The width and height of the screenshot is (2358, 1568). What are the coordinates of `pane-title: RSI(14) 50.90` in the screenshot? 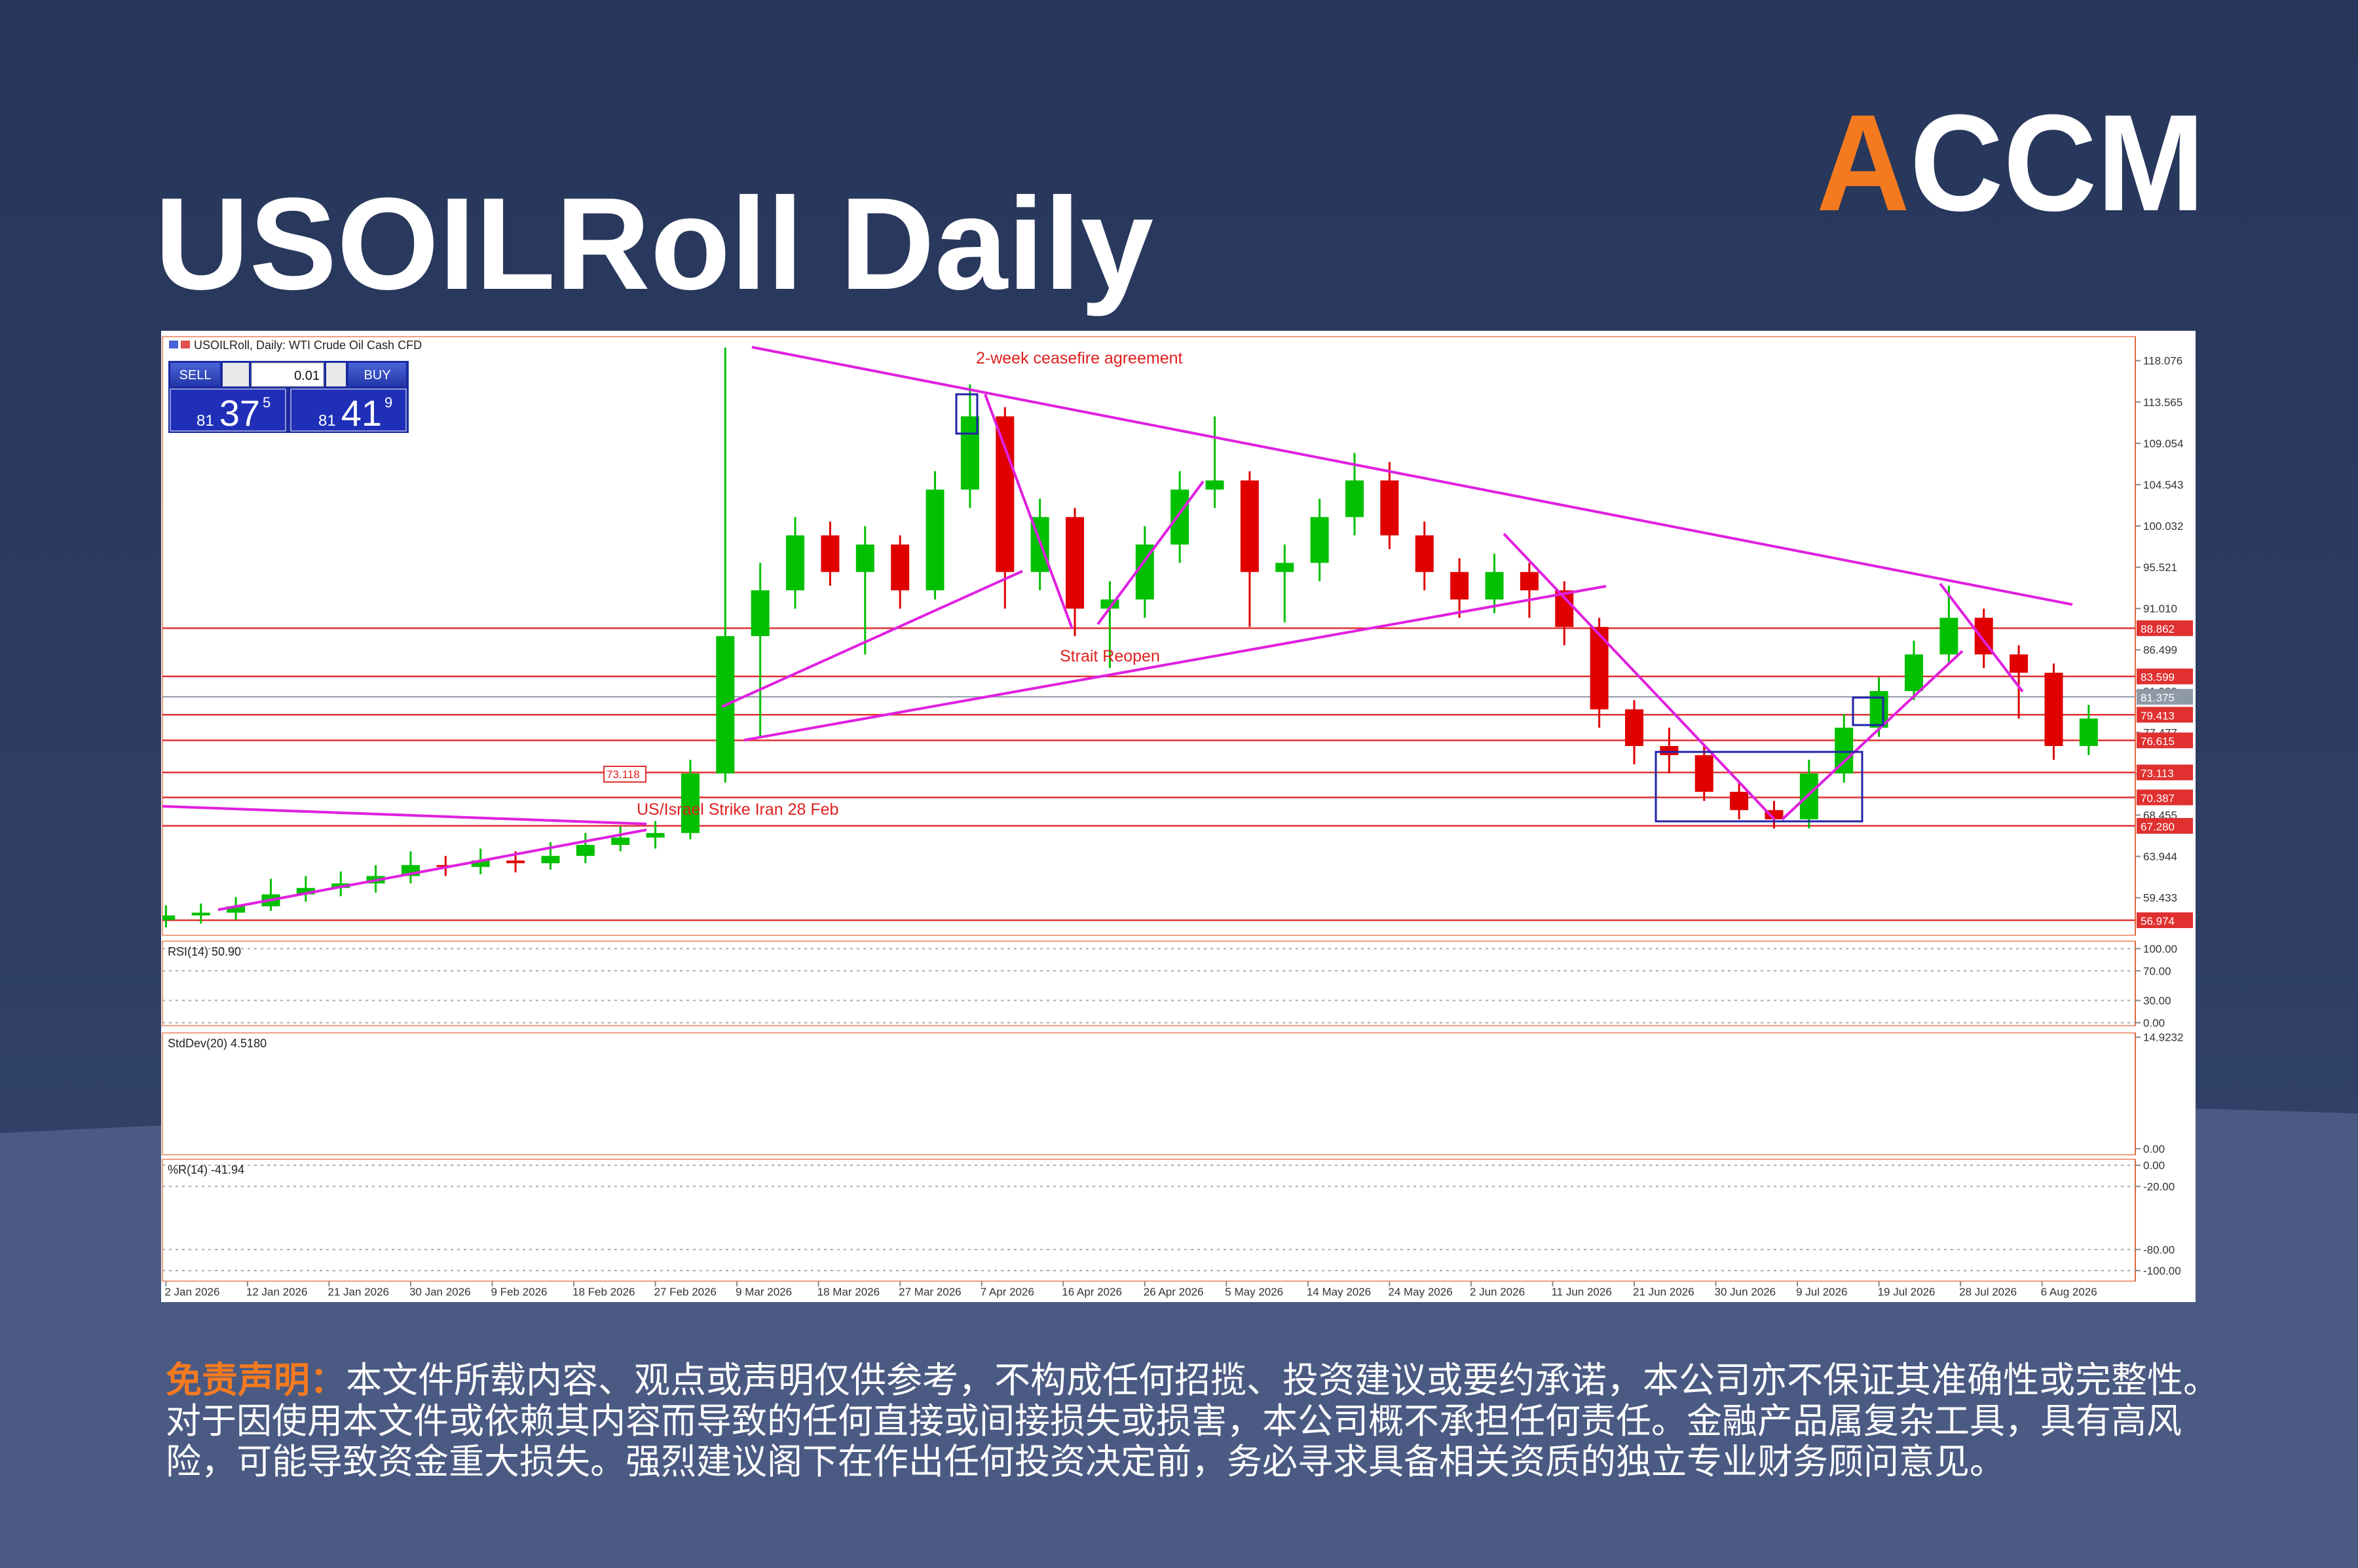 It's located at (205, 951).